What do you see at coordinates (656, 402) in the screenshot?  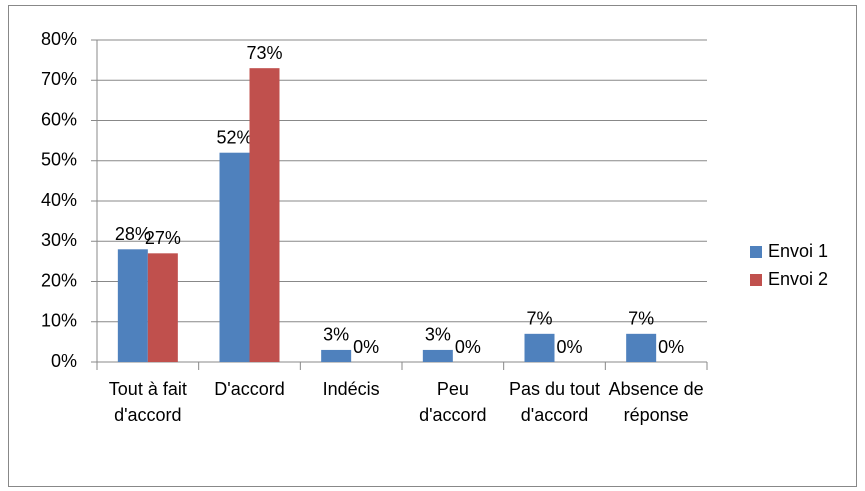 I see `x-tick-label: Absence de réponse` at bounding box center [656, 402].